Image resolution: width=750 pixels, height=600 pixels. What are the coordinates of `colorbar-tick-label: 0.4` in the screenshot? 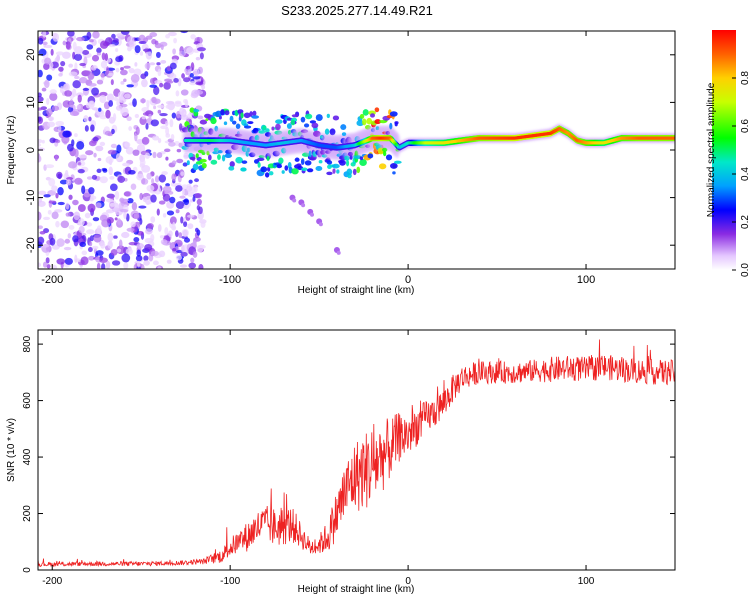 It's located at (745, 174).